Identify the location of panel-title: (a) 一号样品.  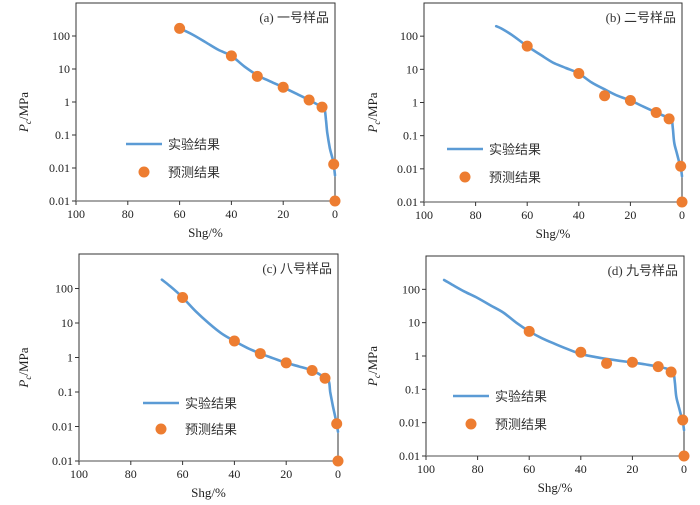
(294, 17).